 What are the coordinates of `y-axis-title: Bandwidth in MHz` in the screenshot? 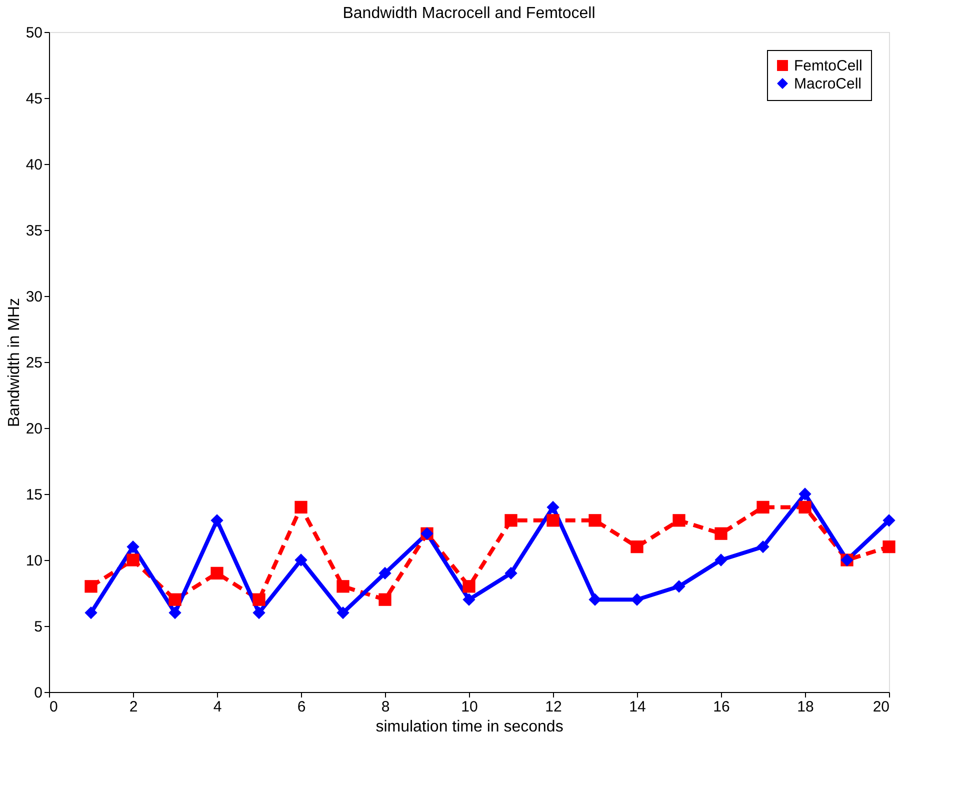 It's located at (14, 362).